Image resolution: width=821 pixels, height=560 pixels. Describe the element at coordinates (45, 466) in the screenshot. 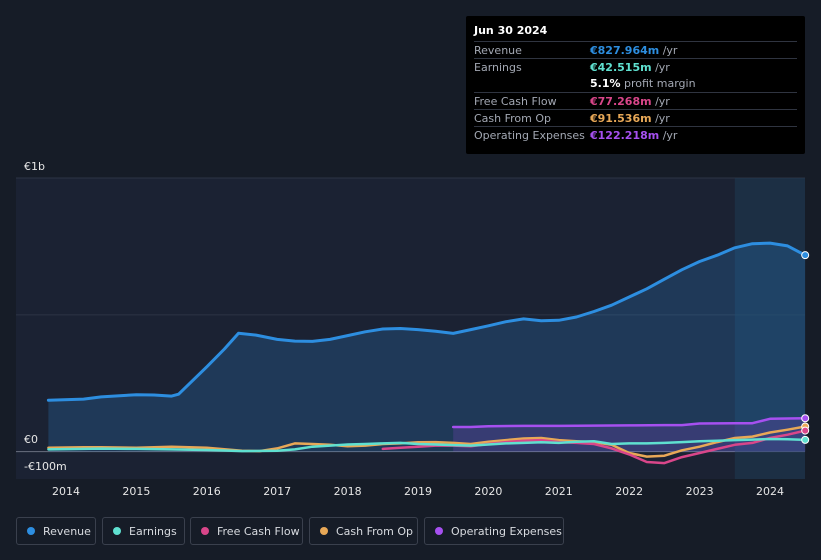

I see `y-tick-bottom: -€100m` at that location.